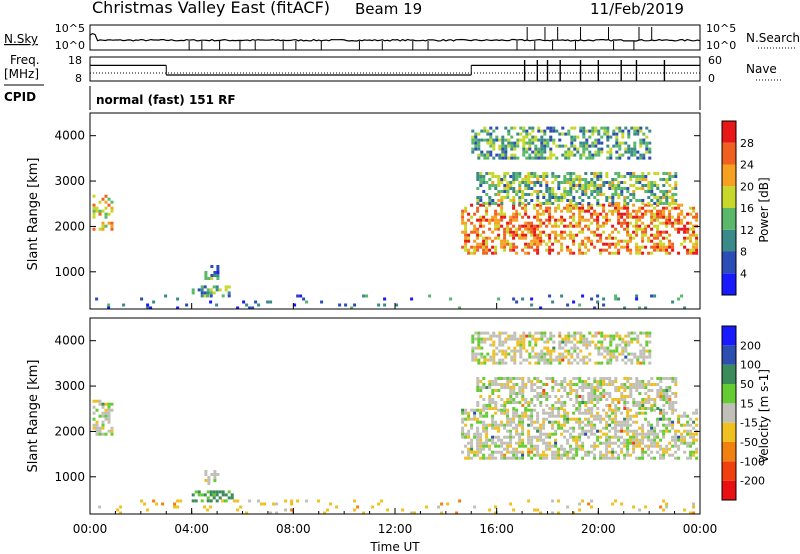  Describe the element at coordinates (747, 165) in the screenshot. I see `colorbar-tick-label: 24` at that location.